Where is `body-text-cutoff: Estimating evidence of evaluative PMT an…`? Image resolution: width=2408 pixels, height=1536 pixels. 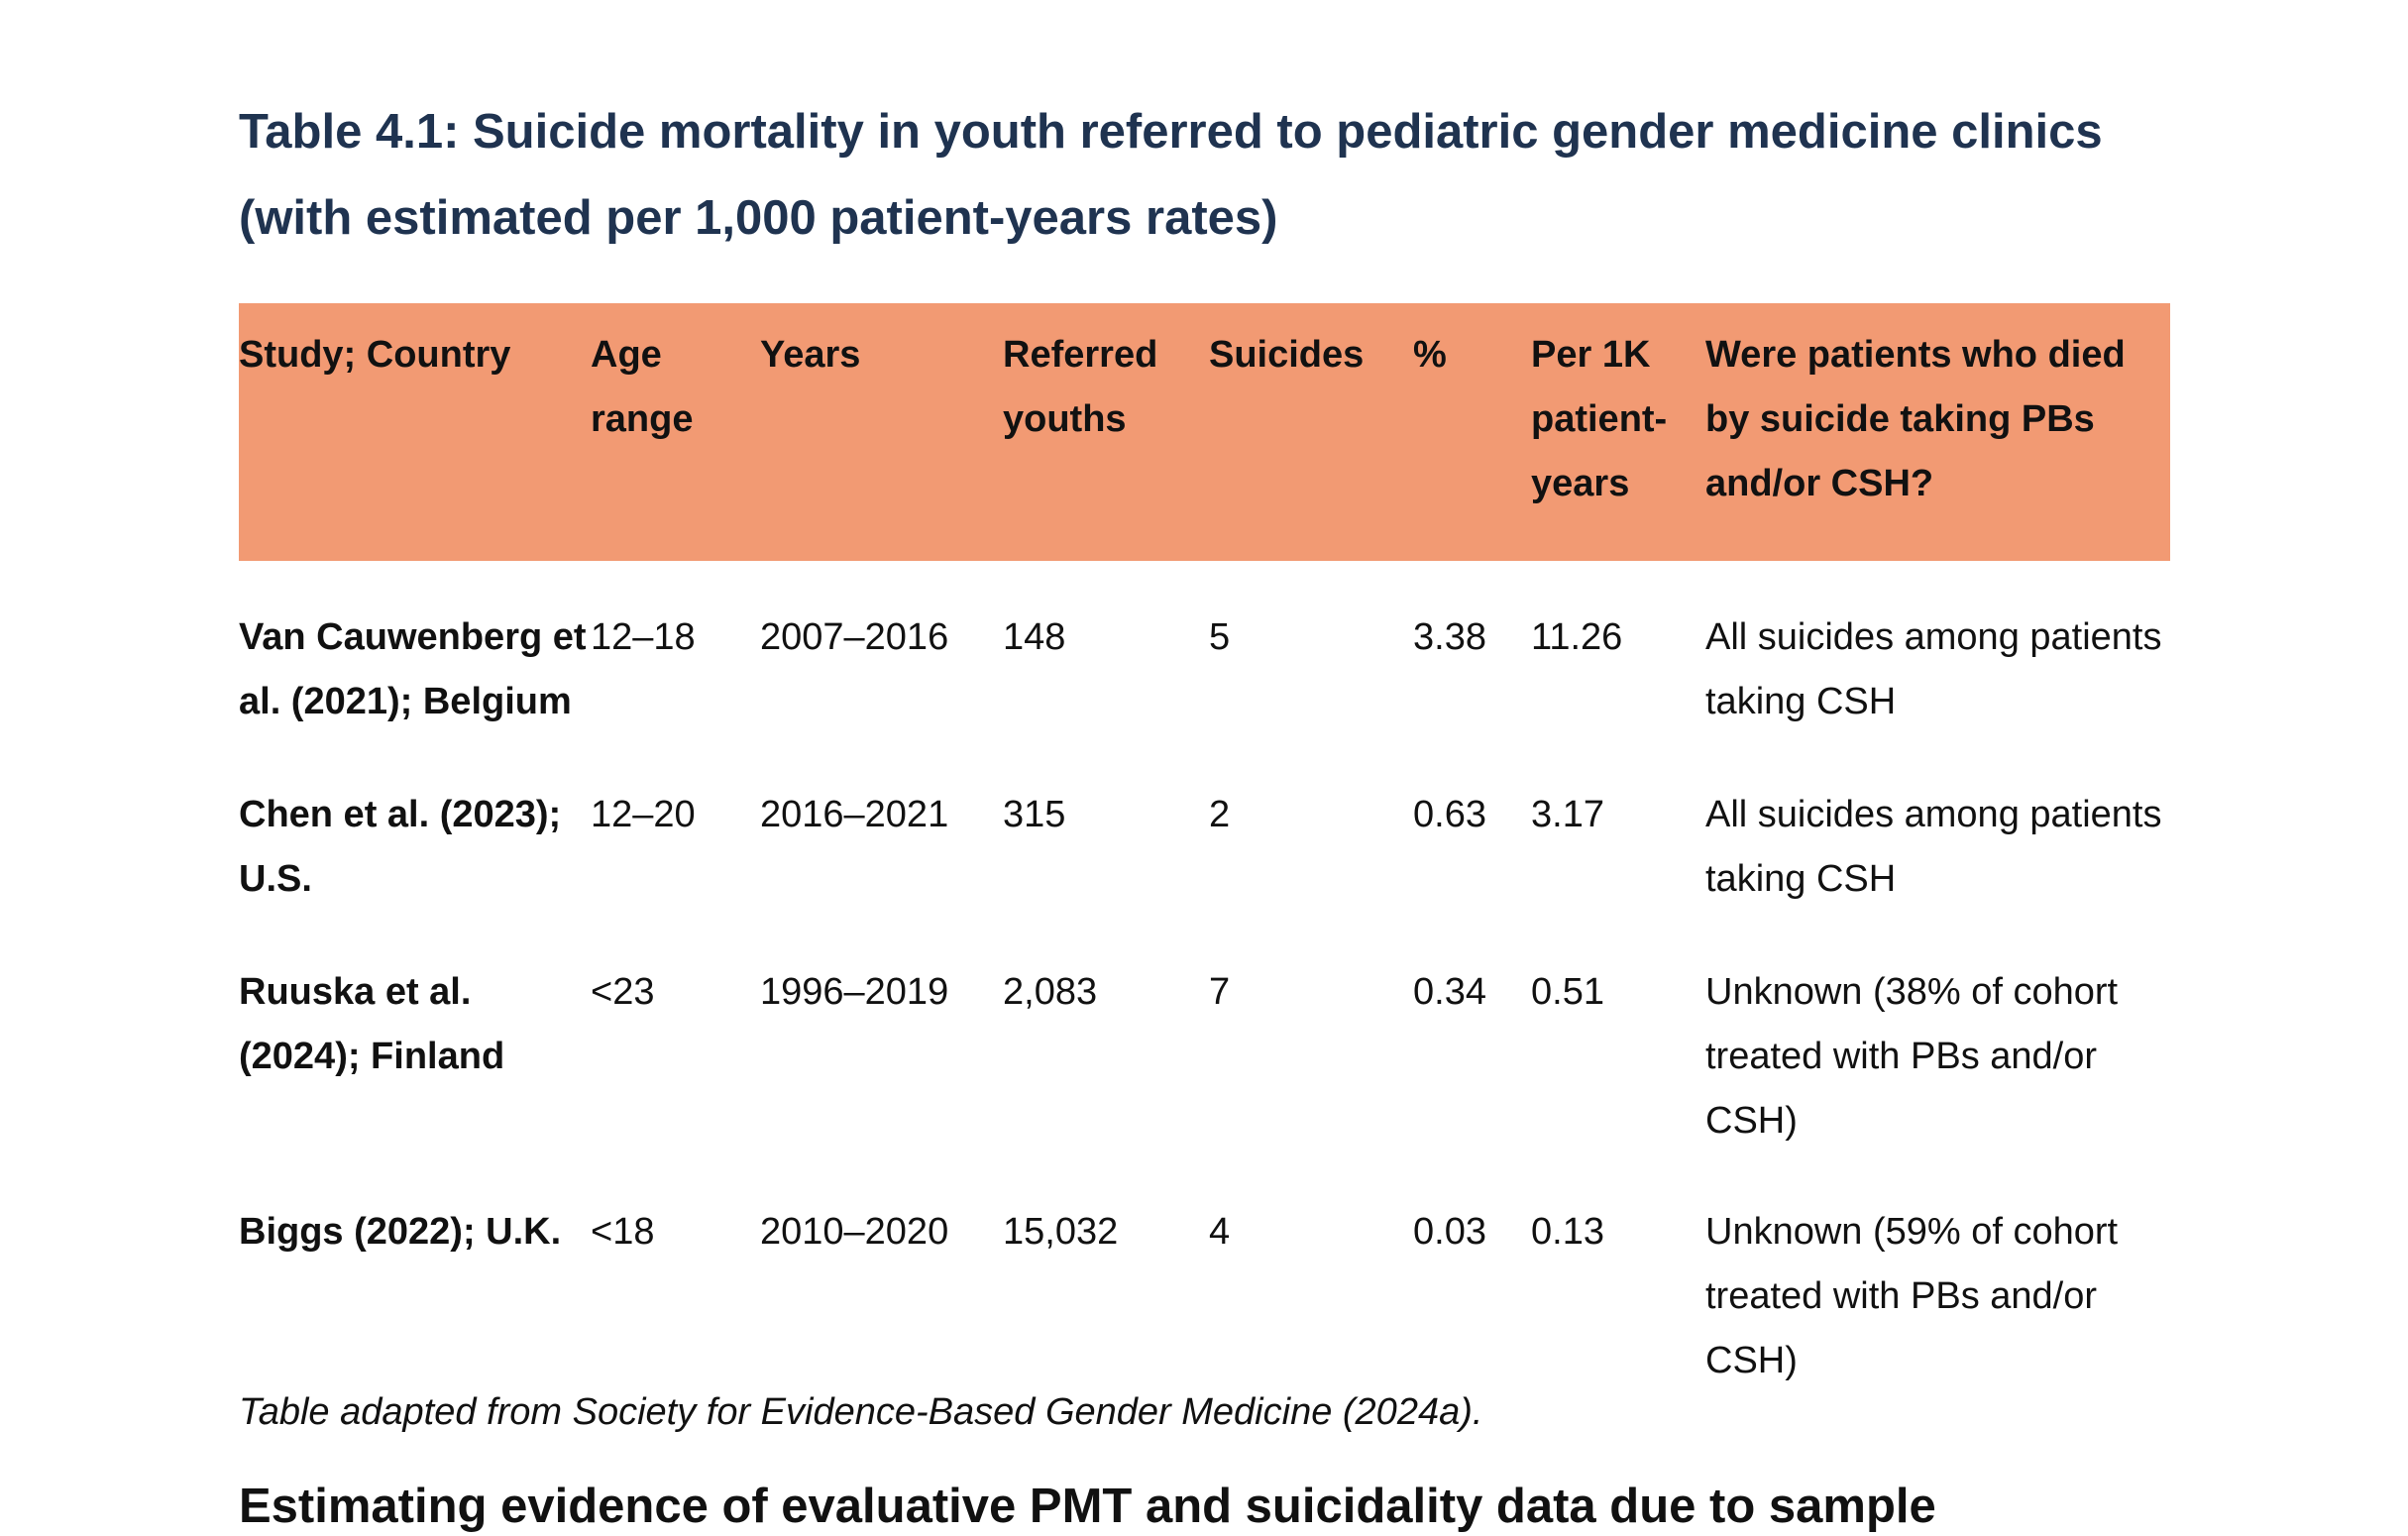
body-text-cutoff: Estimating evidence of evaluative PMT an… is located at coordinates (1087, 1506).